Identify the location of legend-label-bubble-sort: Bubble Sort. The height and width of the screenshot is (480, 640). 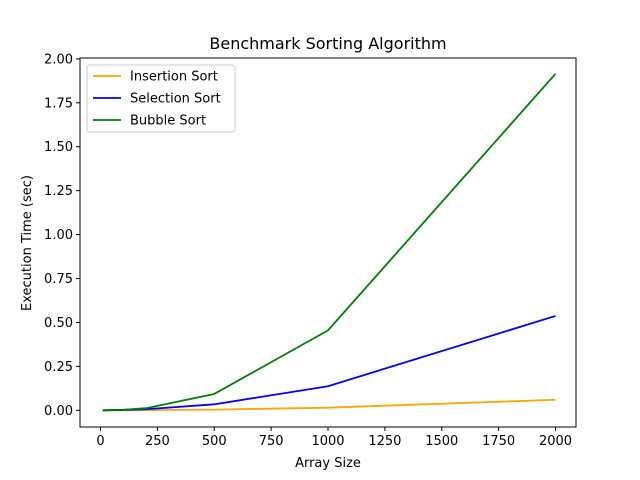
(168, 121).